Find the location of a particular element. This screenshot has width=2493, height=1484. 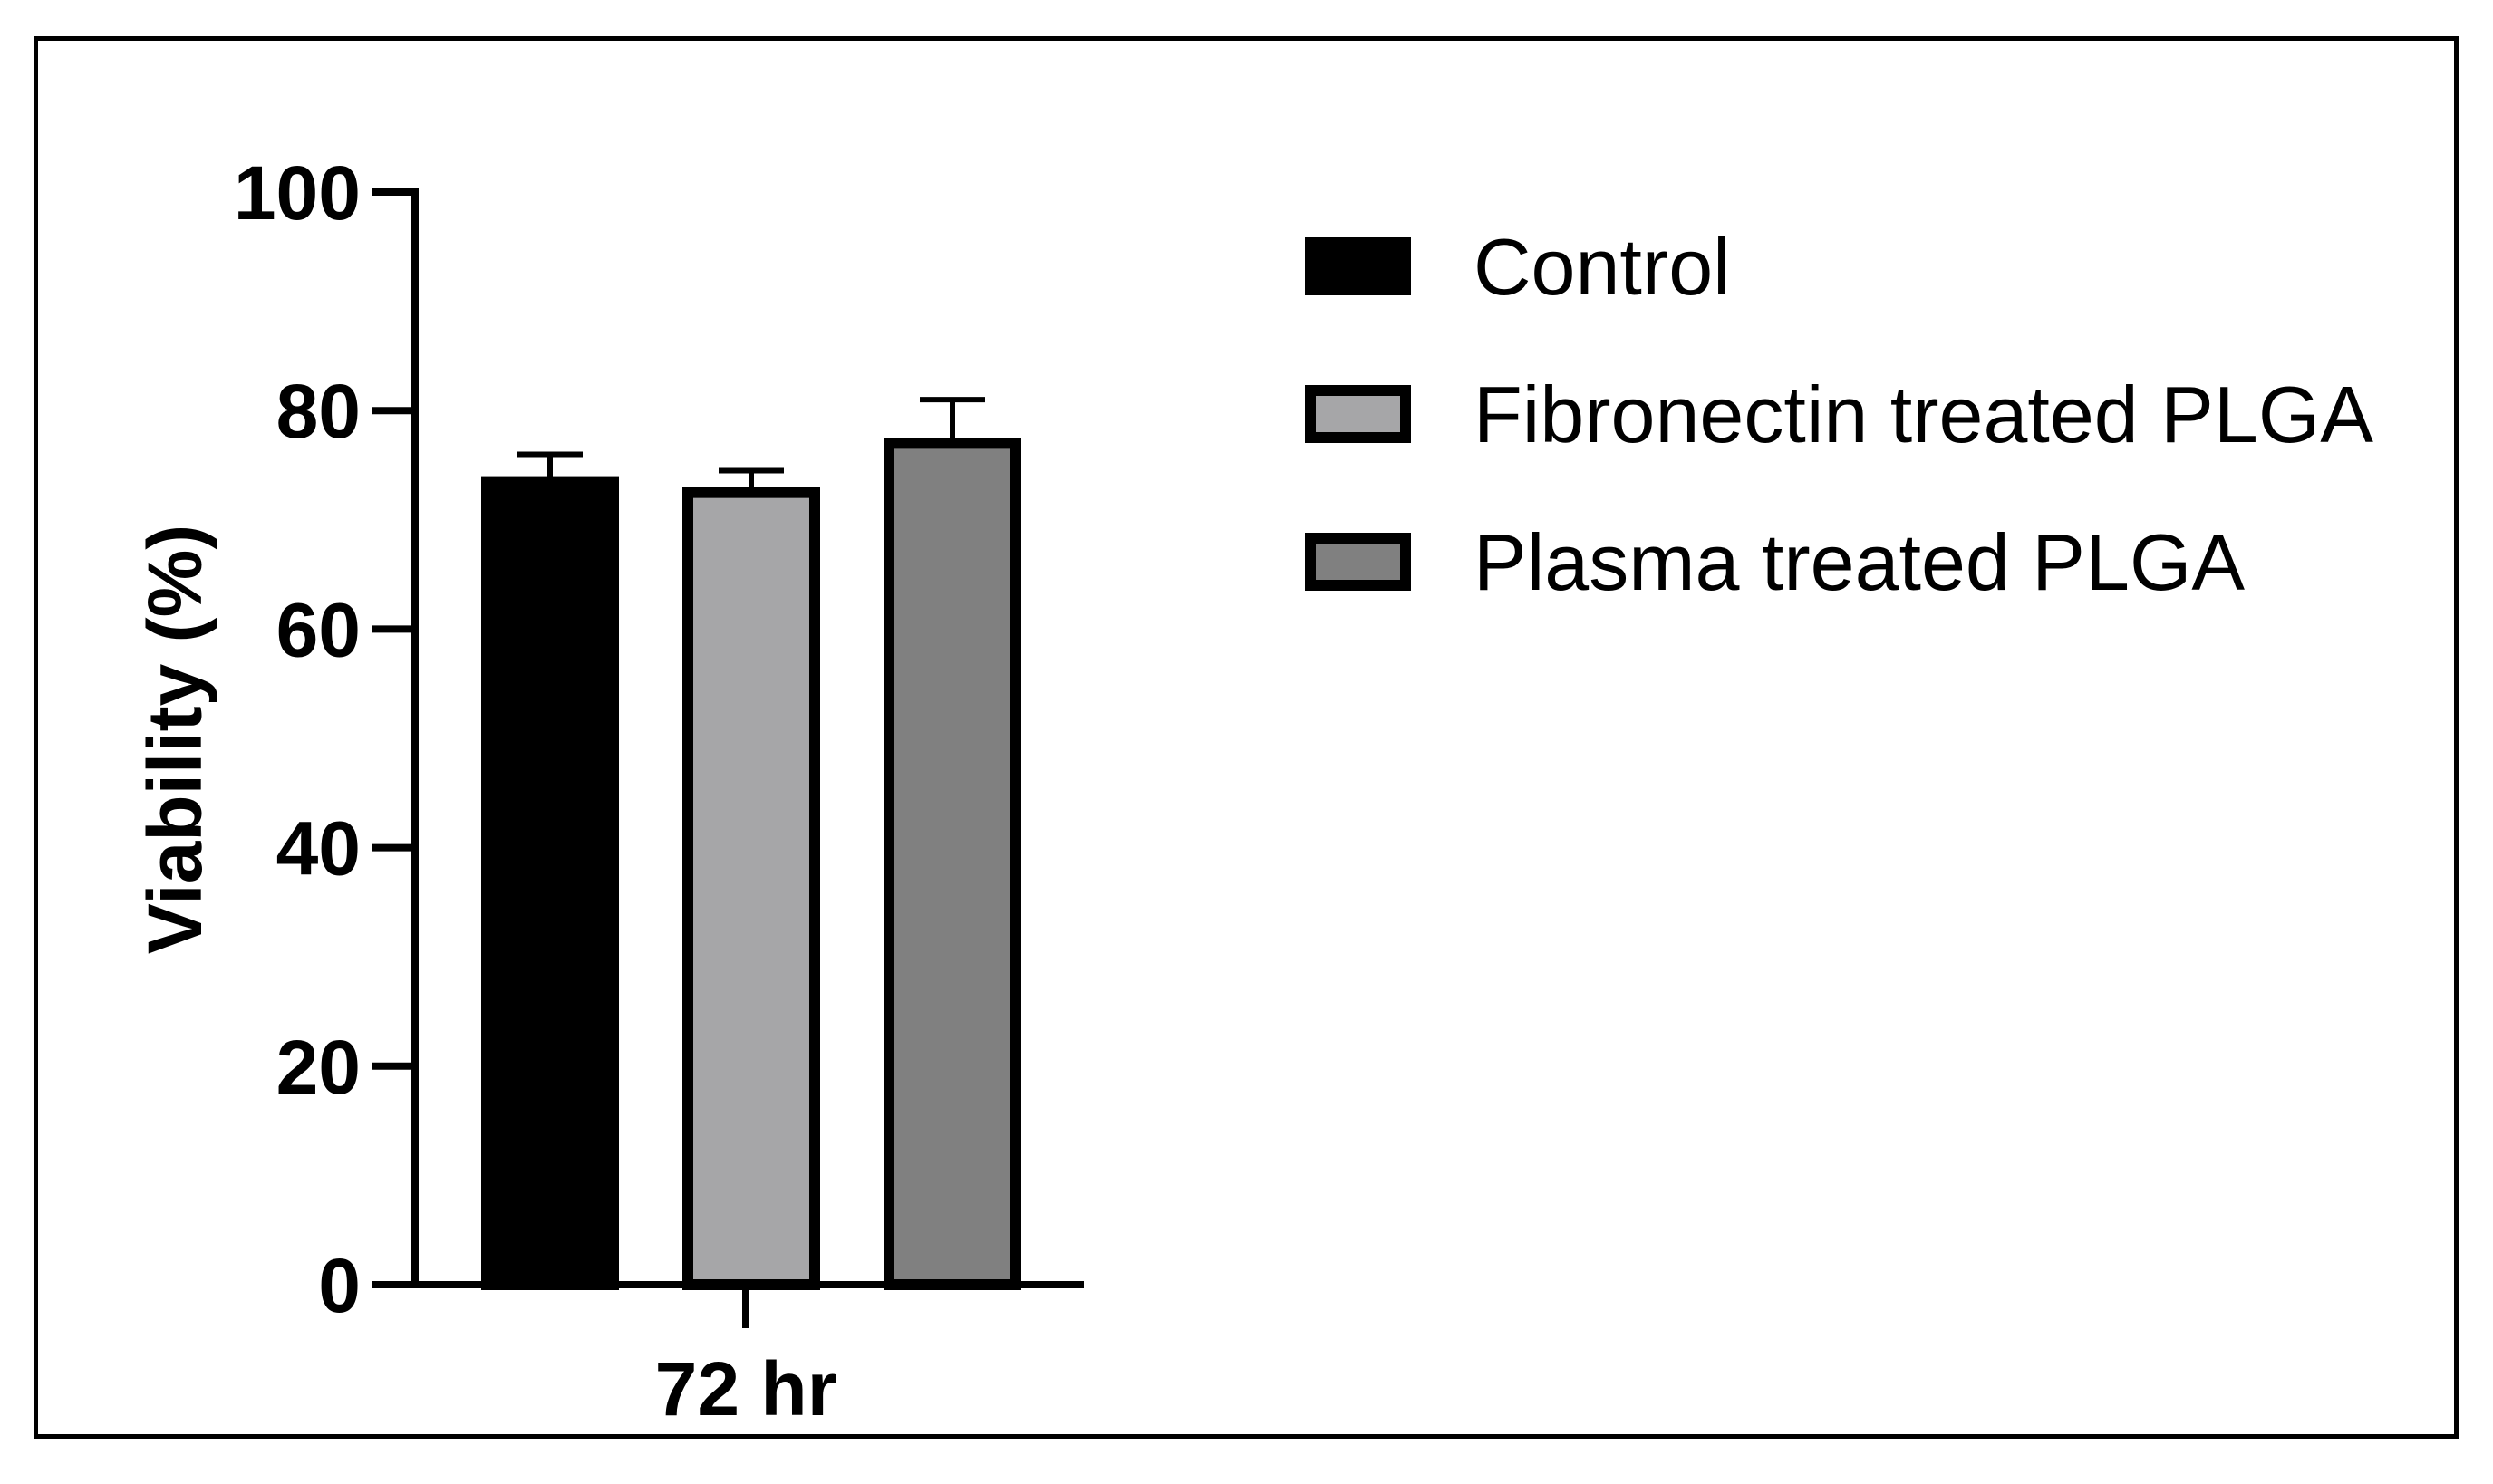

bar-plasma-treated-plga is located at coordinates (952, 864).